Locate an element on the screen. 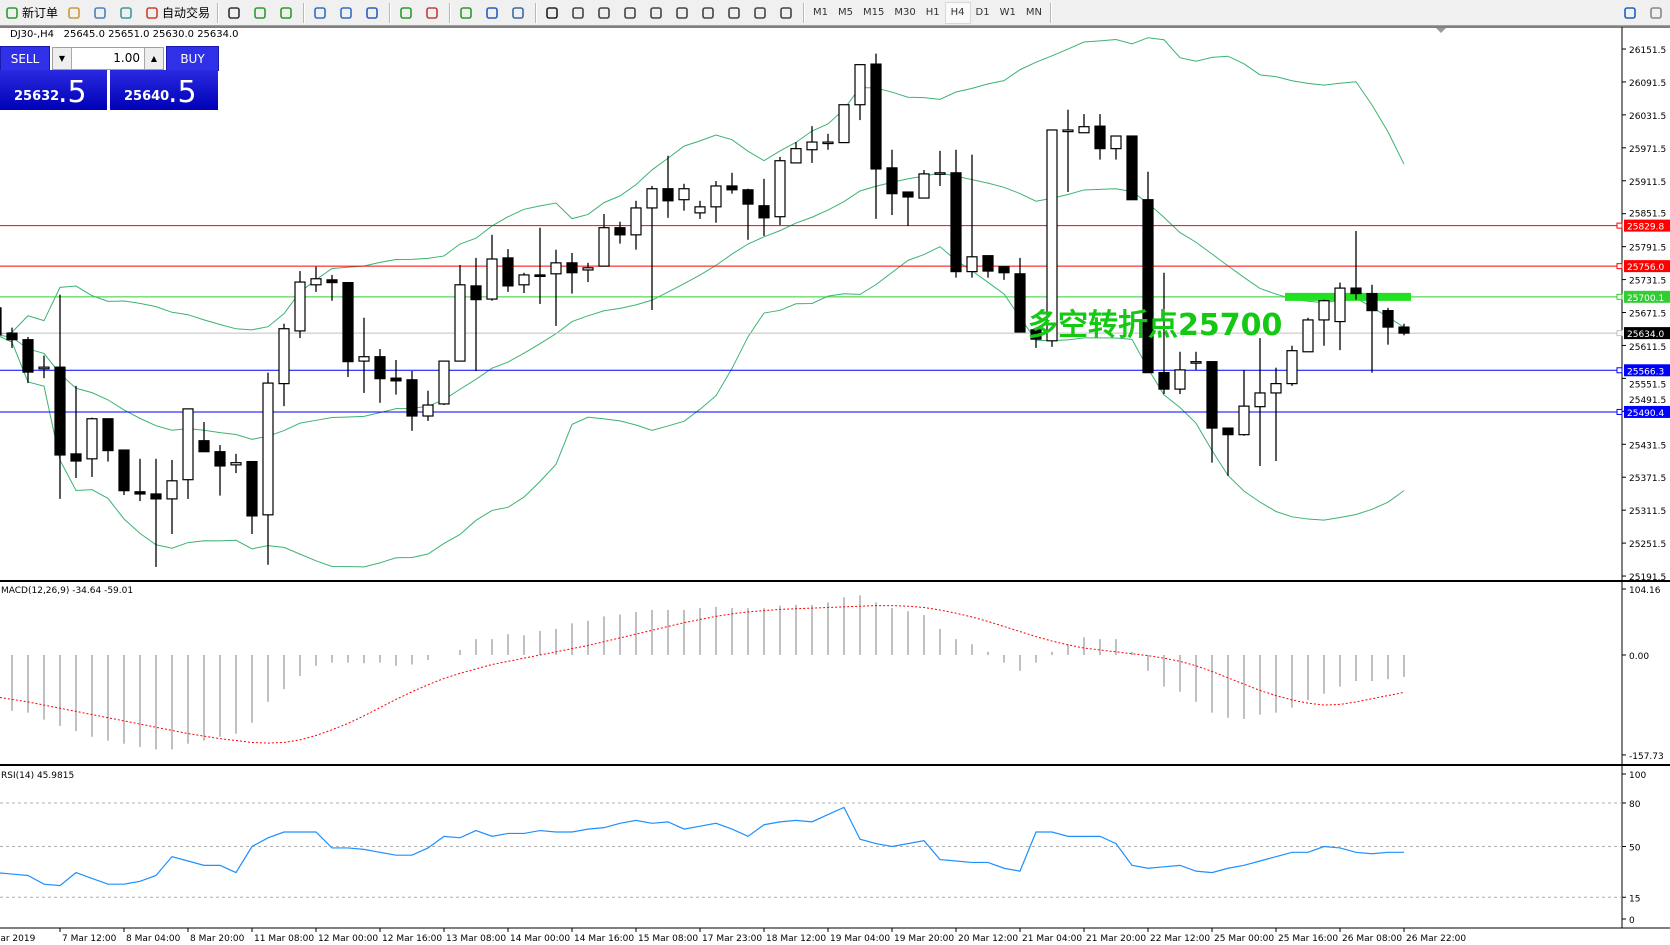 The image size is (1670, 945). timeframe-mn: MN is located at coordinates (1033, 12).